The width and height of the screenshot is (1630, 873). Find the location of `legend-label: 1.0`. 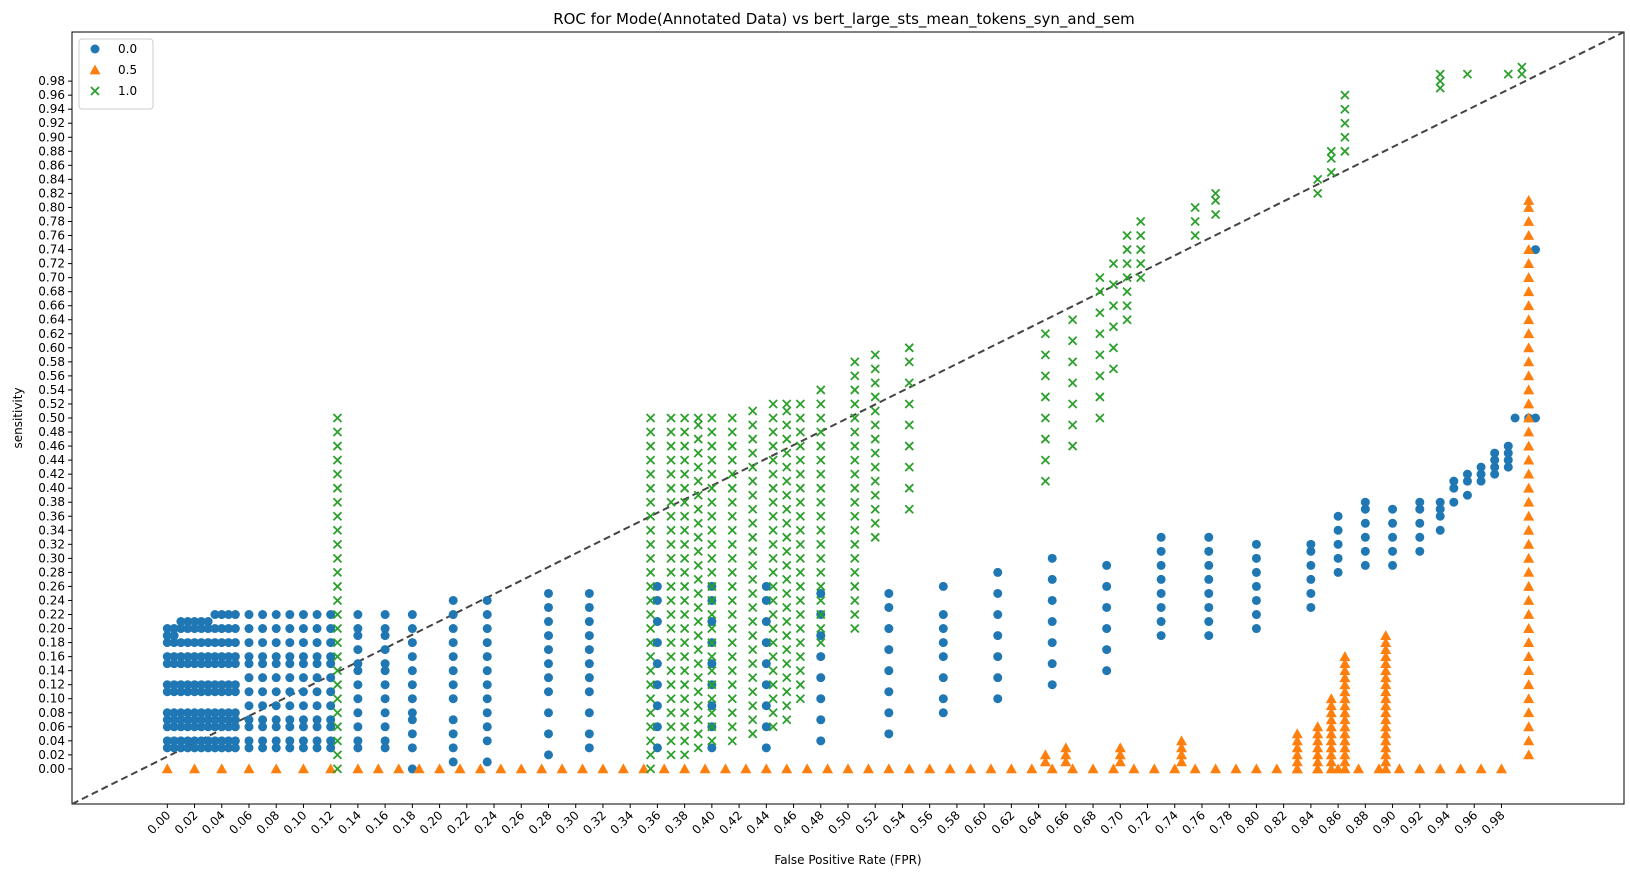

legend-label: 1.0 is located at coordinates (127, 91).